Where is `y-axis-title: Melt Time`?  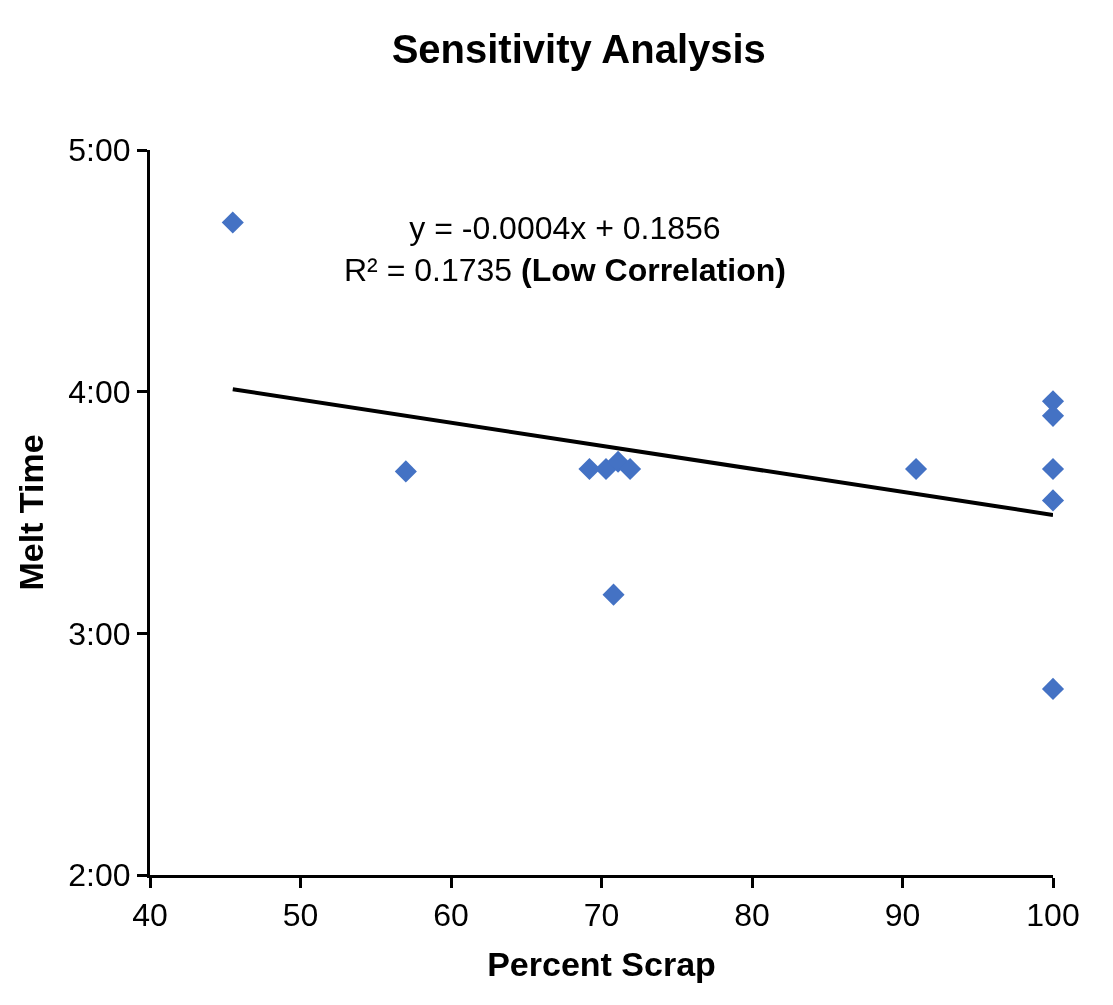
y-axis-title: Melt Time is located at coordinates (30, 512).